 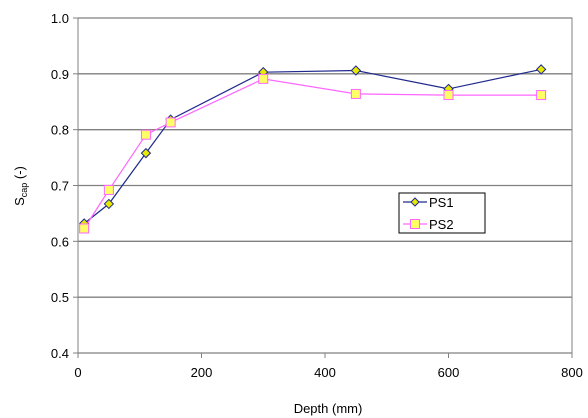 I want to click on x-tick-label: 800, so click(x=572, y=372).